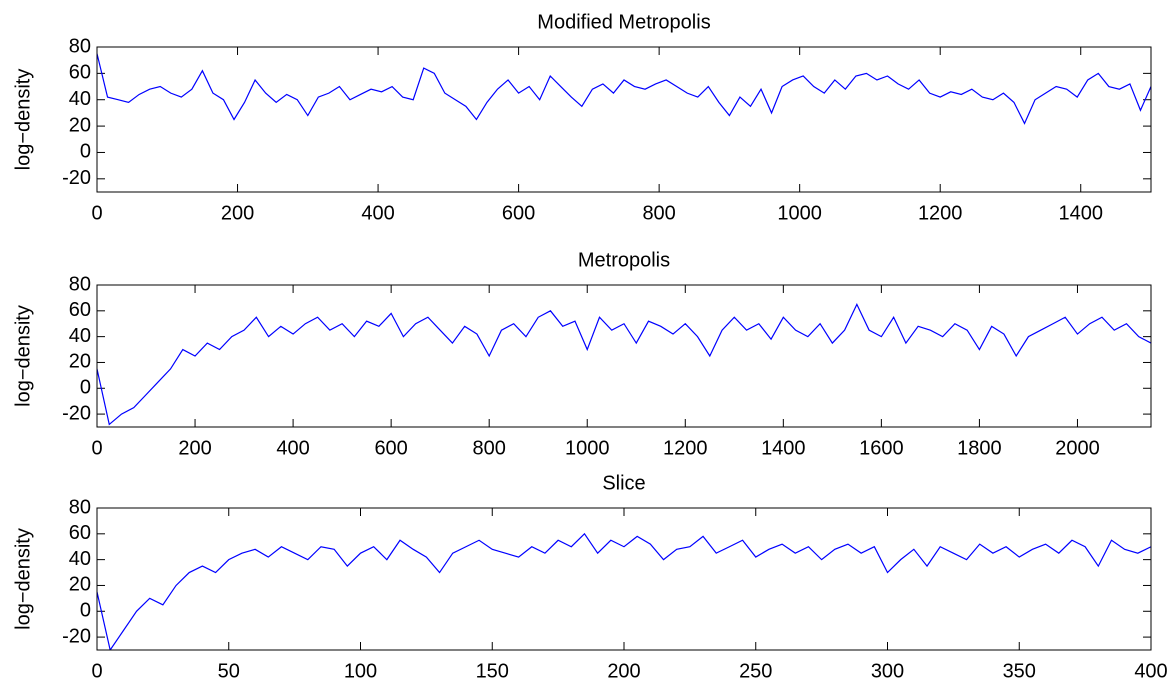  I want to click on trace-line, so click(624, 89).